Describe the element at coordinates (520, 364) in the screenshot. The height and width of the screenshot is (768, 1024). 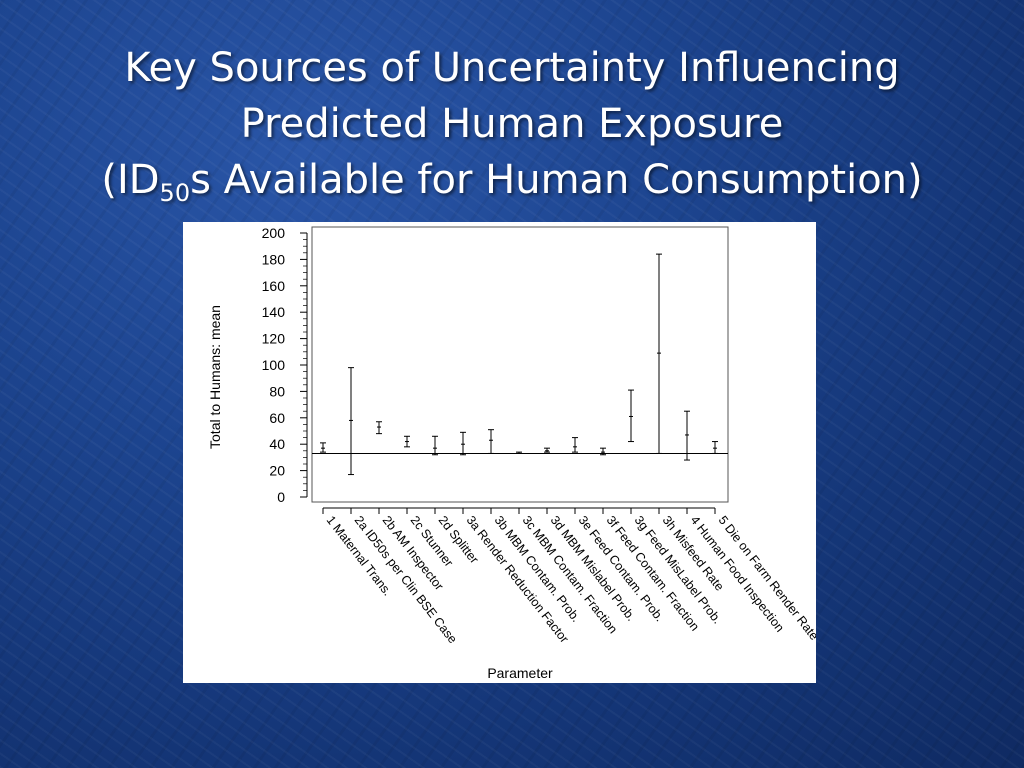
I see `plot-frame` at that location.